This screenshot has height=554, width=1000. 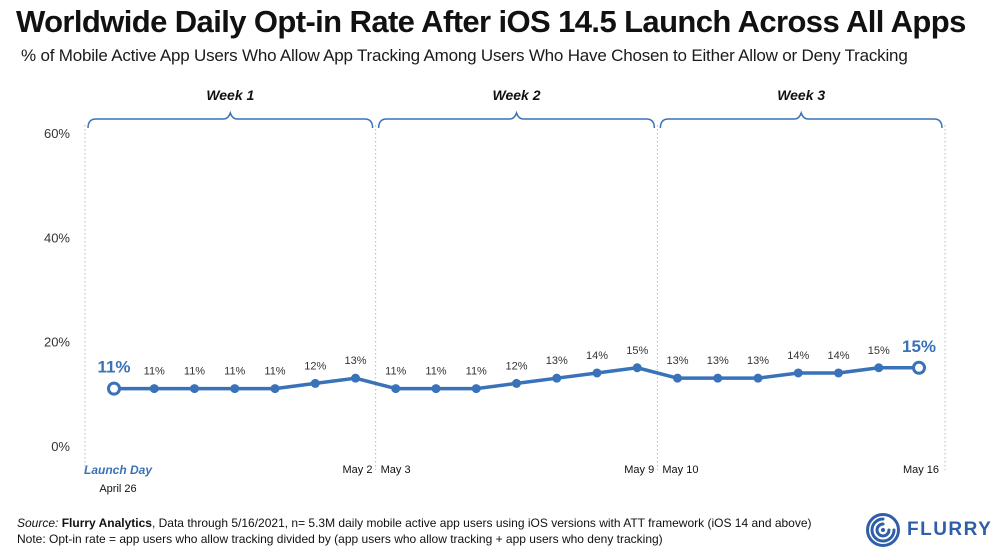 What do you see at coordinates (117, 489) in the screenshot?
I see `x-tick-label: April 26` at bounding box center [117, 489].